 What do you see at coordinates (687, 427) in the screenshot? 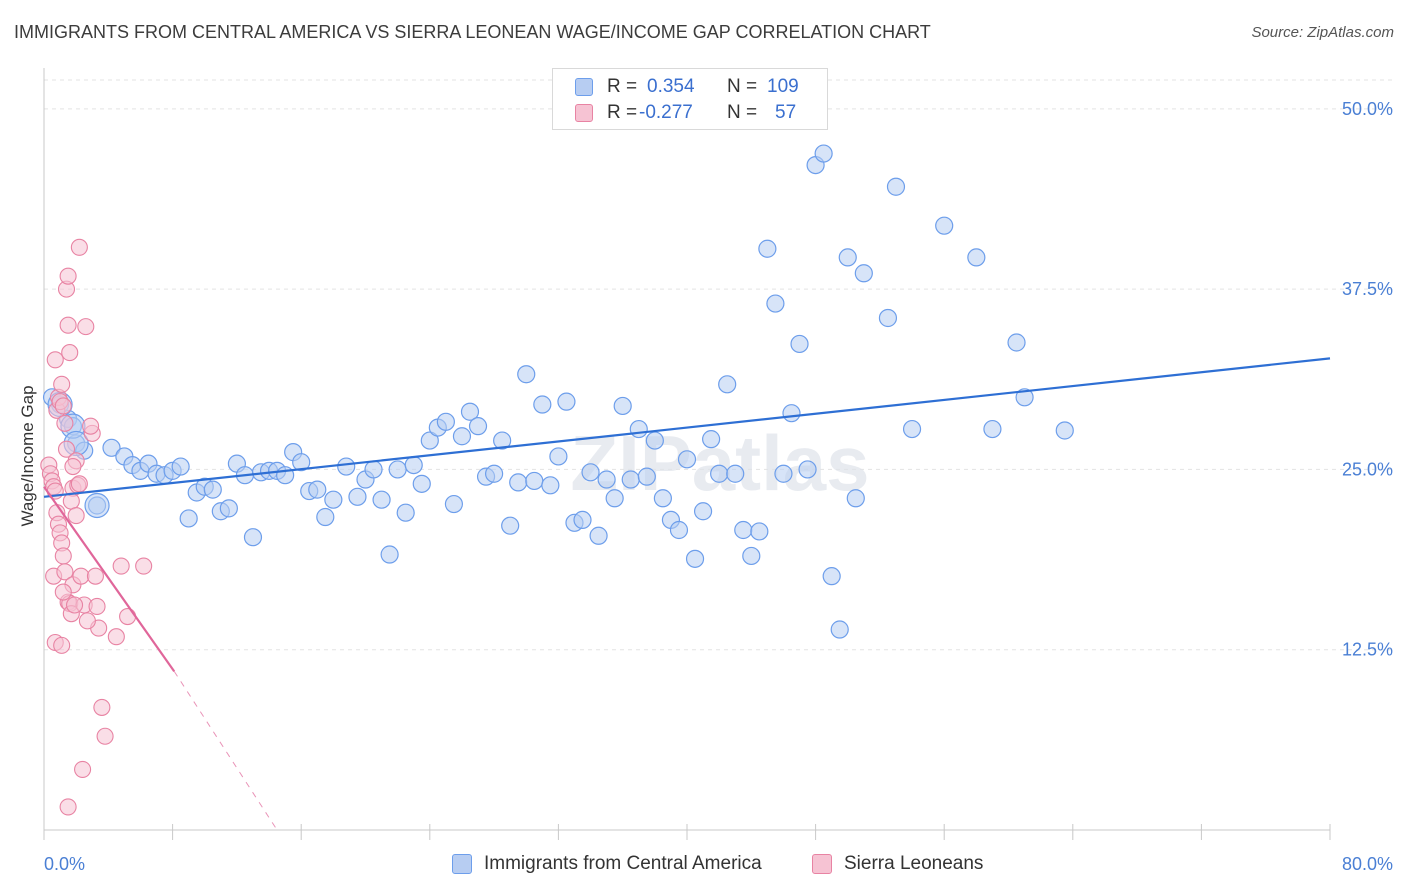
I see `trend-line-central-america` at bounding box center [687, 427].